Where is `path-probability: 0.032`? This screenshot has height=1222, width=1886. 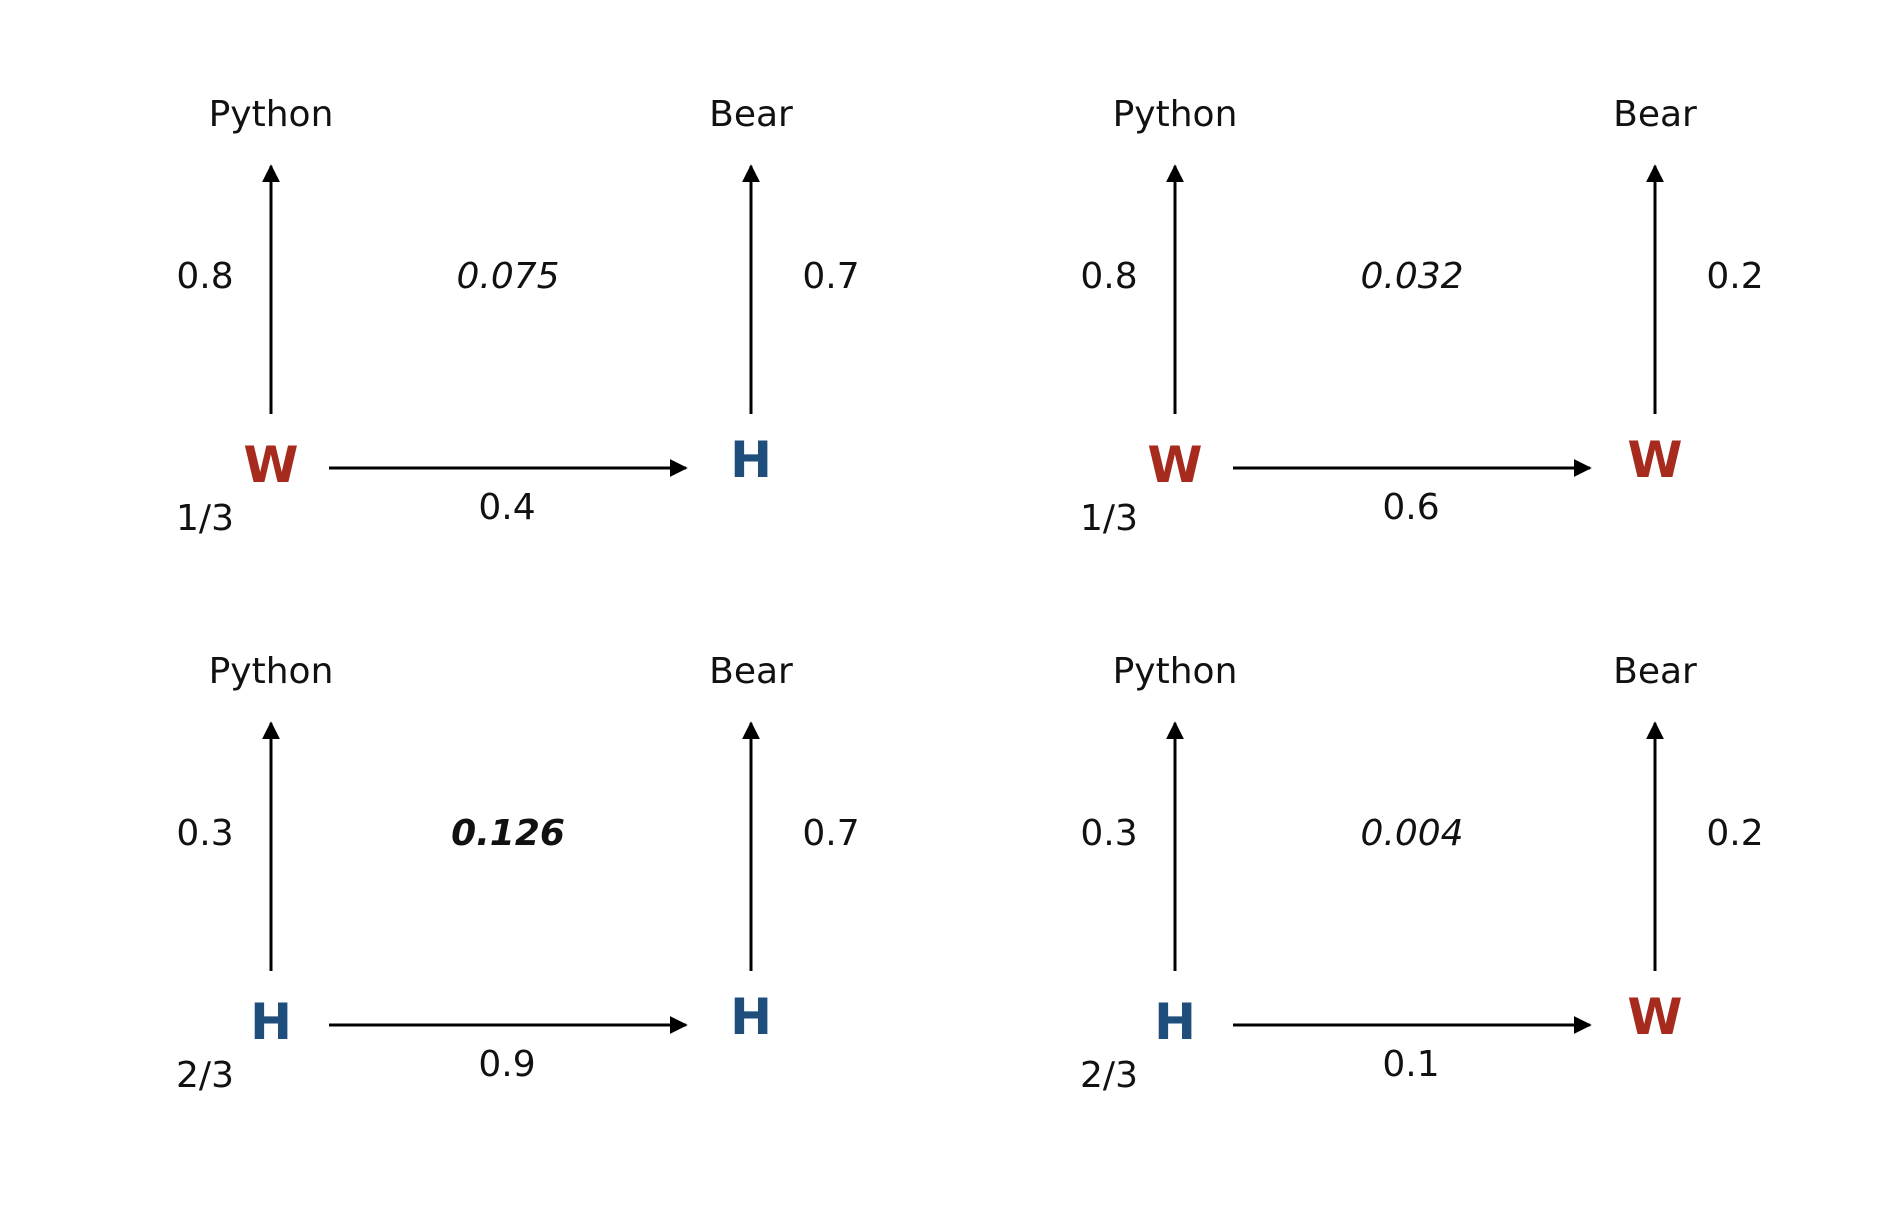
path-probability: 0.032 is located at coordinates (1411, 276).